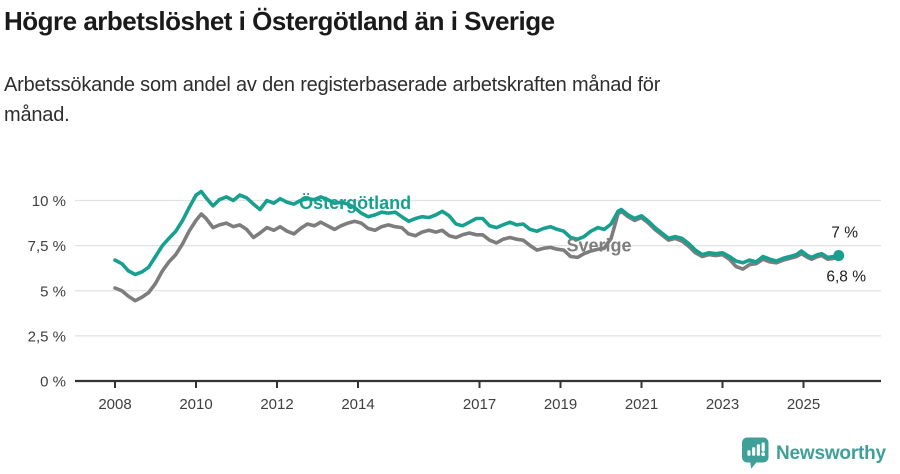 The image size is (900, 474). What do you see at coordinates (195, 404) in the screenshot?
I see `x-axis-tick-label: 2010` at bounding box center [195, 404].